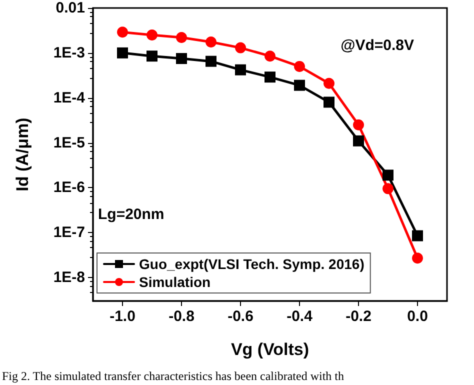 The width and height of the screenshot is (474, 385). Describe the element at coordinates (251, 264) in the screenshot. I see `legend-label: Guo_expt(VLSI Tech. Symp. 2016)` at that location.